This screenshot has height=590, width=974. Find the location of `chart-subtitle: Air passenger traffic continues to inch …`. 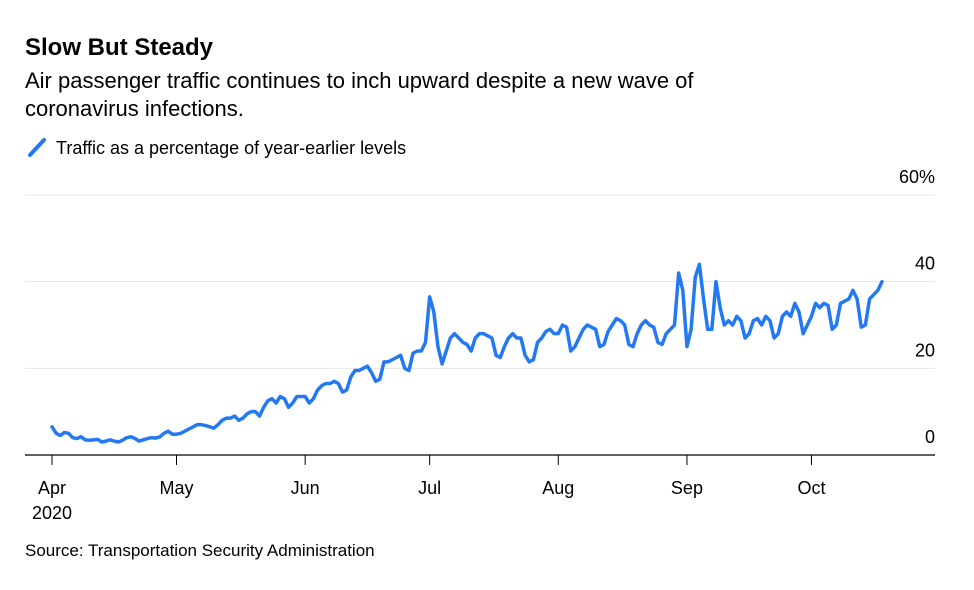

chart-subtitle: Air passenger traffic continues to inch … is located at coordinates (359, 80).